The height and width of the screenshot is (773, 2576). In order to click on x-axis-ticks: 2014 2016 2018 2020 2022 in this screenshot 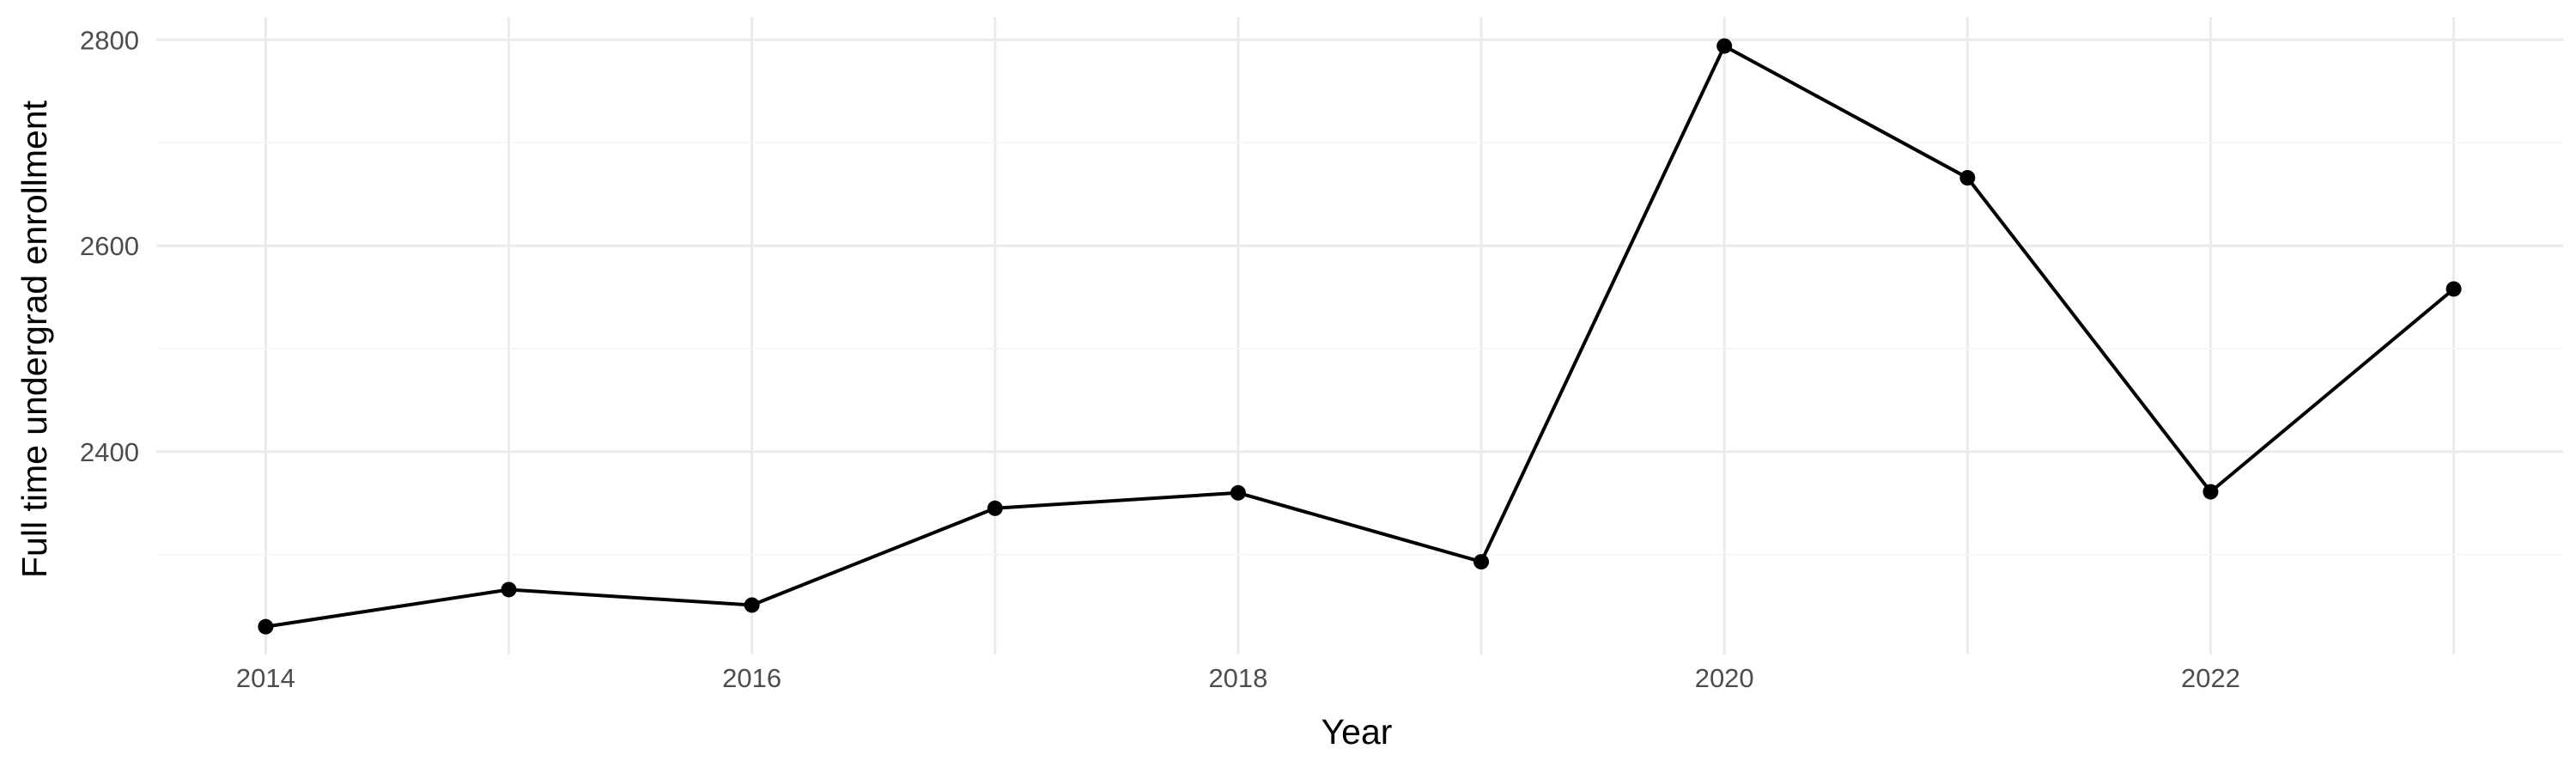, I will do `click(1238, 678)`.